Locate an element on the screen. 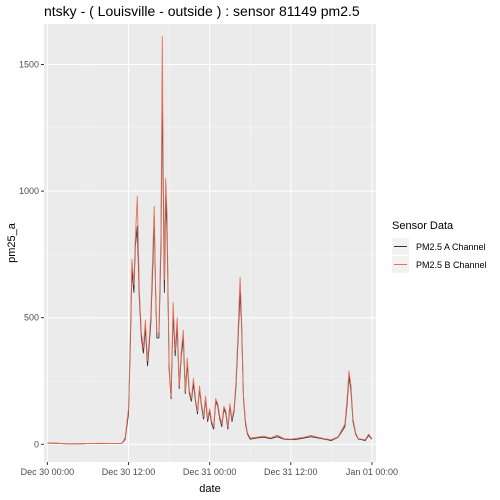 Image resolution: width=500 pixels, height=500 pixels. y-tick-label: 1500 is located at coordinates (29, 65).